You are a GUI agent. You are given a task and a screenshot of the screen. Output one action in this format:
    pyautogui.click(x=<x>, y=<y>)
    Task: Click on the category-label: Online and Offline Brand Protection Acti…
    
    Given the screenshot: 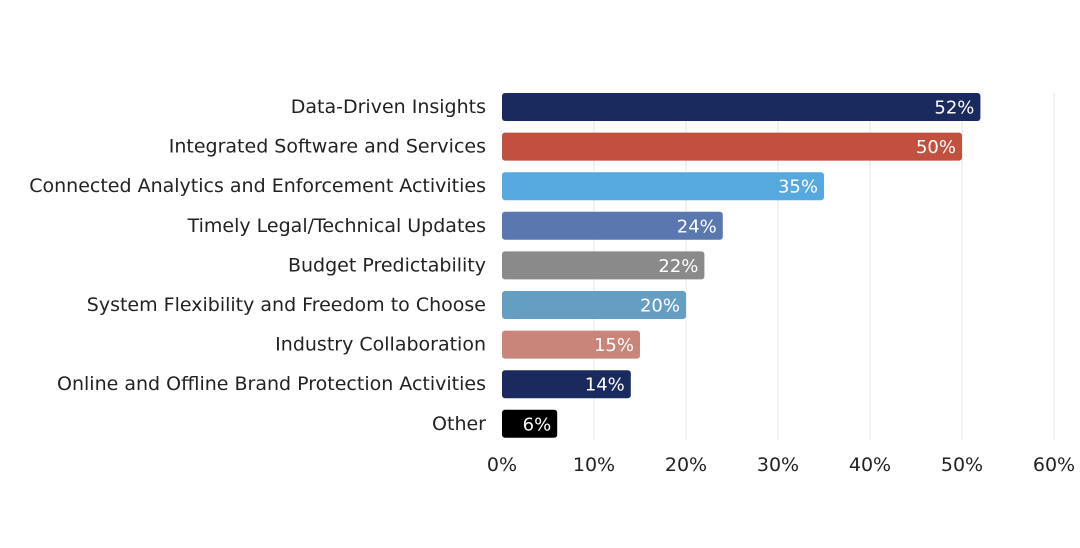 What is the action you would take?
    pyautogui.click(x=271, y=384)
    